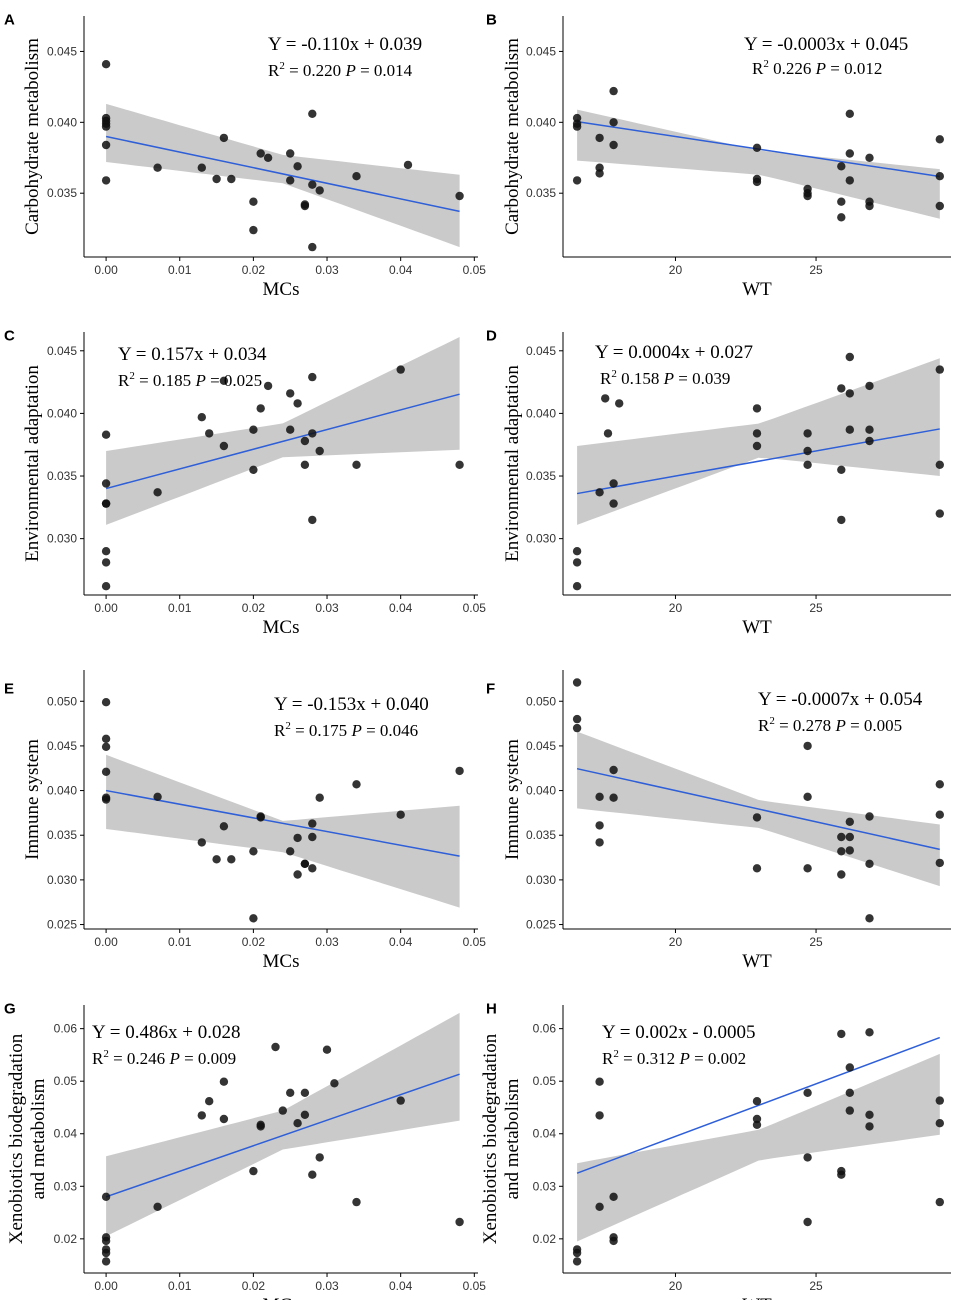 The width and height of the screenshot is (957, 1300). What do you see at coordinates (491, 19) in the screenshot?
I see `panel-letter: B` at bounding box center [491, 19].